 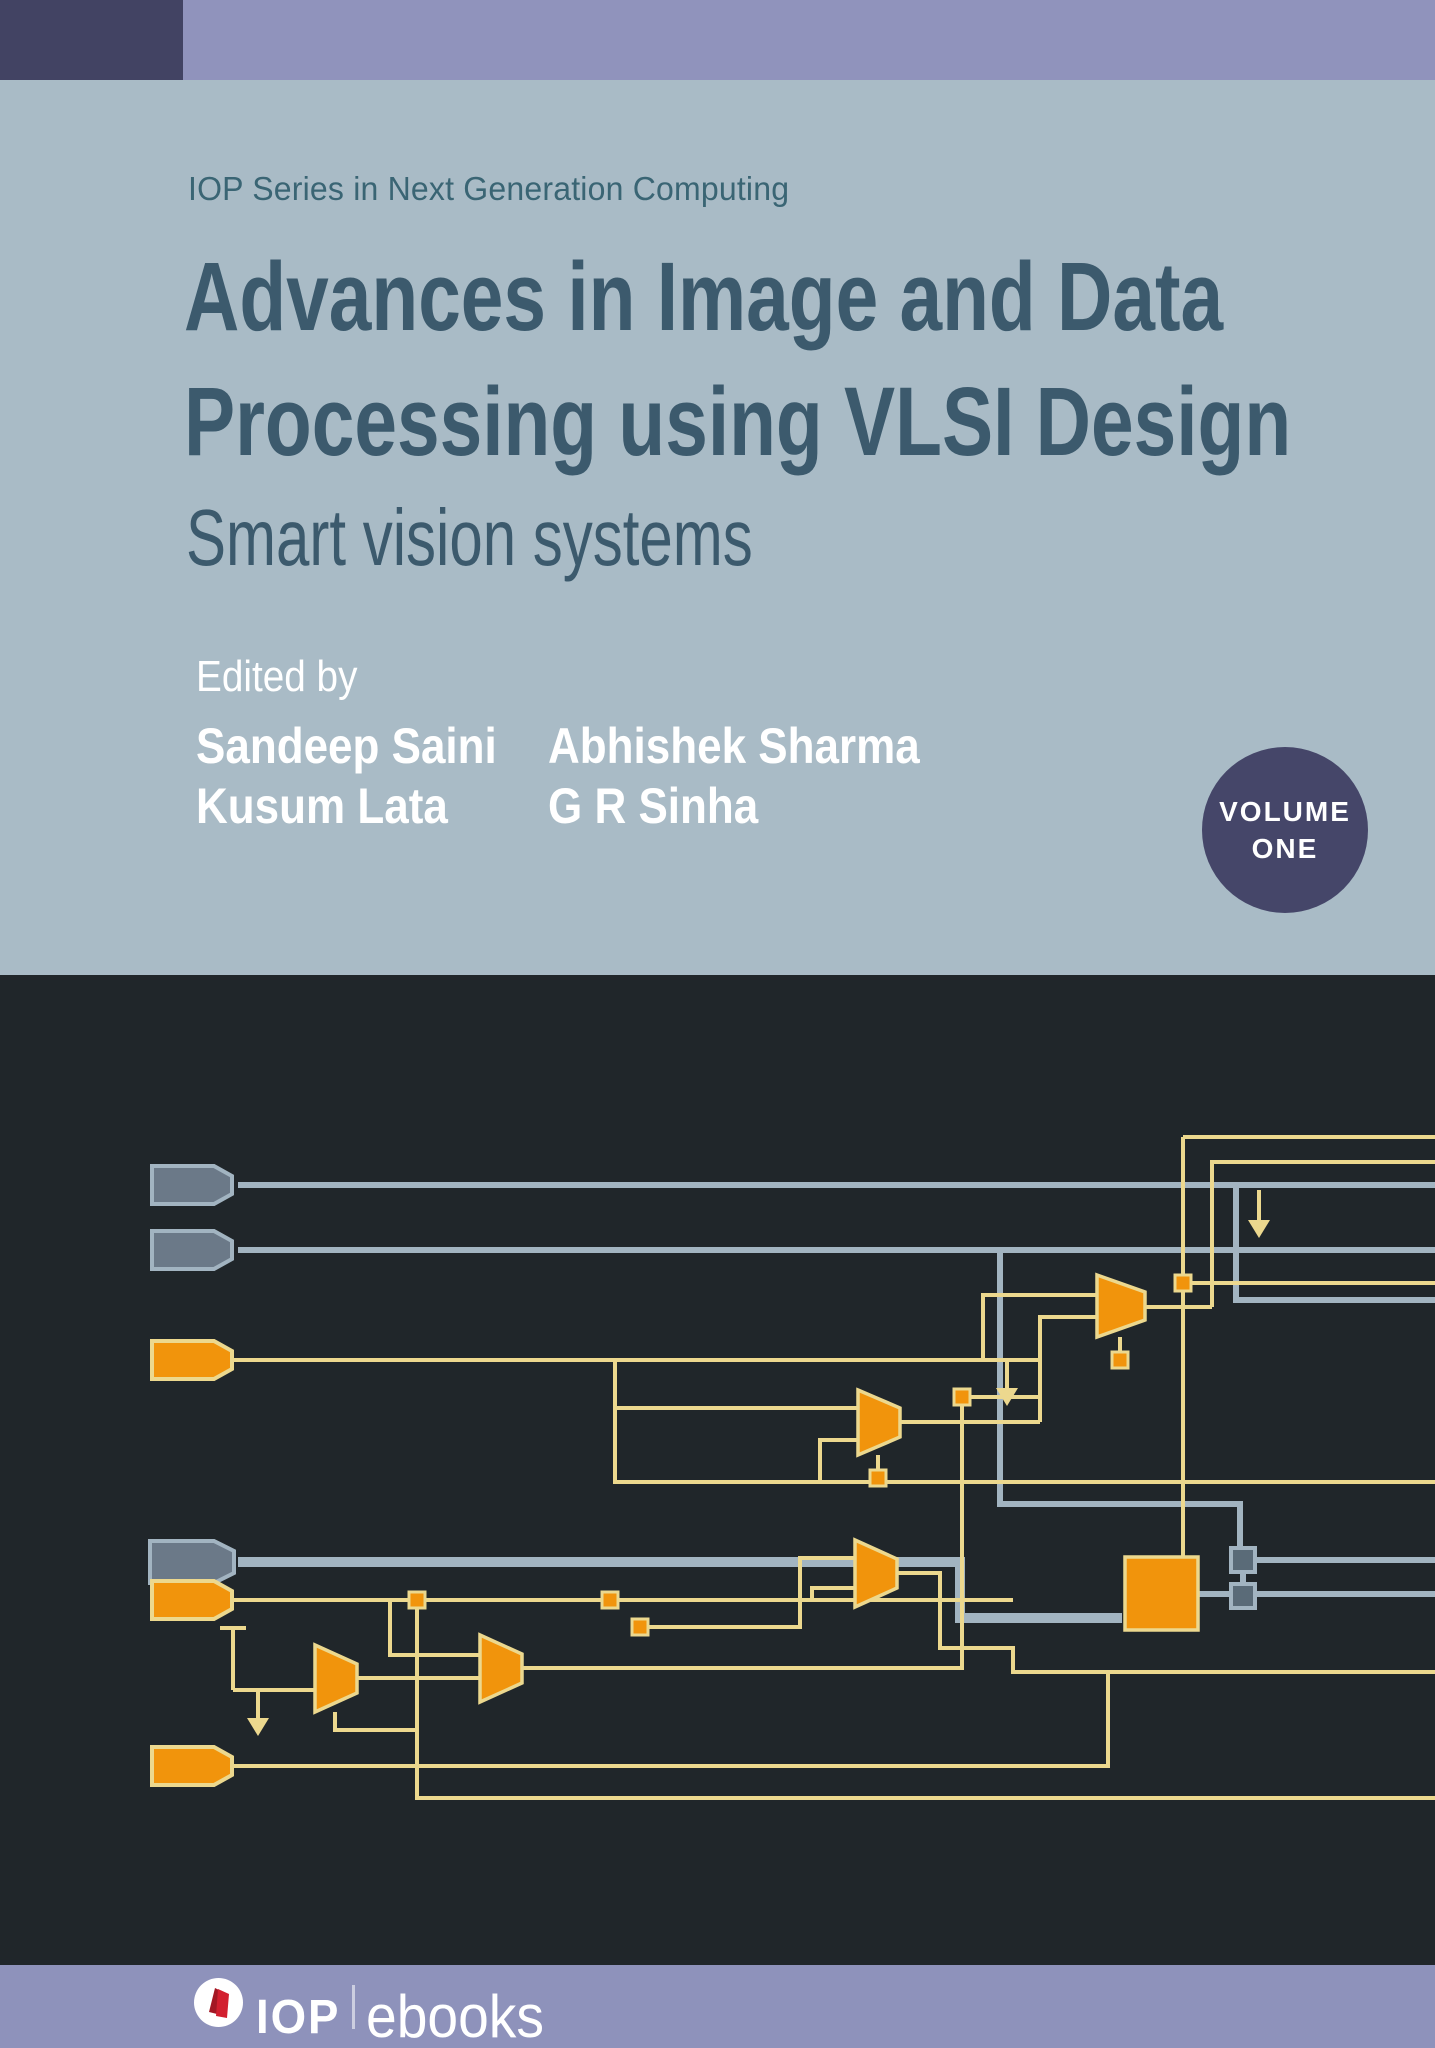 I want to click on ebooks-brand-text: ebooks, so click(x=455, y=2015).